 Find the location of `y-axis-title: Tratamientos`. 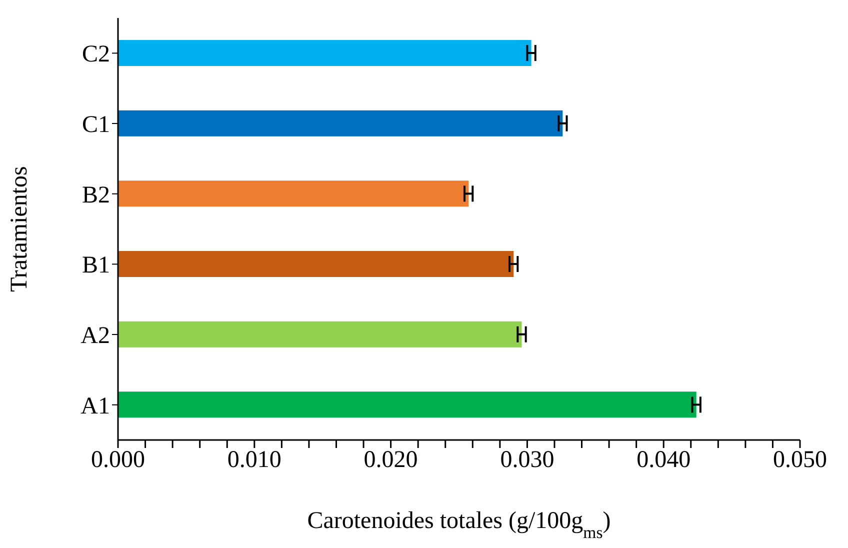

y-axis-title: Tratamientos is located at coordinates (19, 229).